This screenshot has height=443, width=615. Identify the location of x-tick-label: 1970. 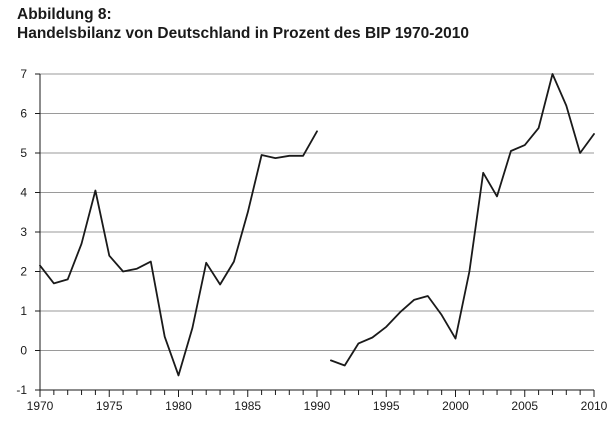
(40, 406).